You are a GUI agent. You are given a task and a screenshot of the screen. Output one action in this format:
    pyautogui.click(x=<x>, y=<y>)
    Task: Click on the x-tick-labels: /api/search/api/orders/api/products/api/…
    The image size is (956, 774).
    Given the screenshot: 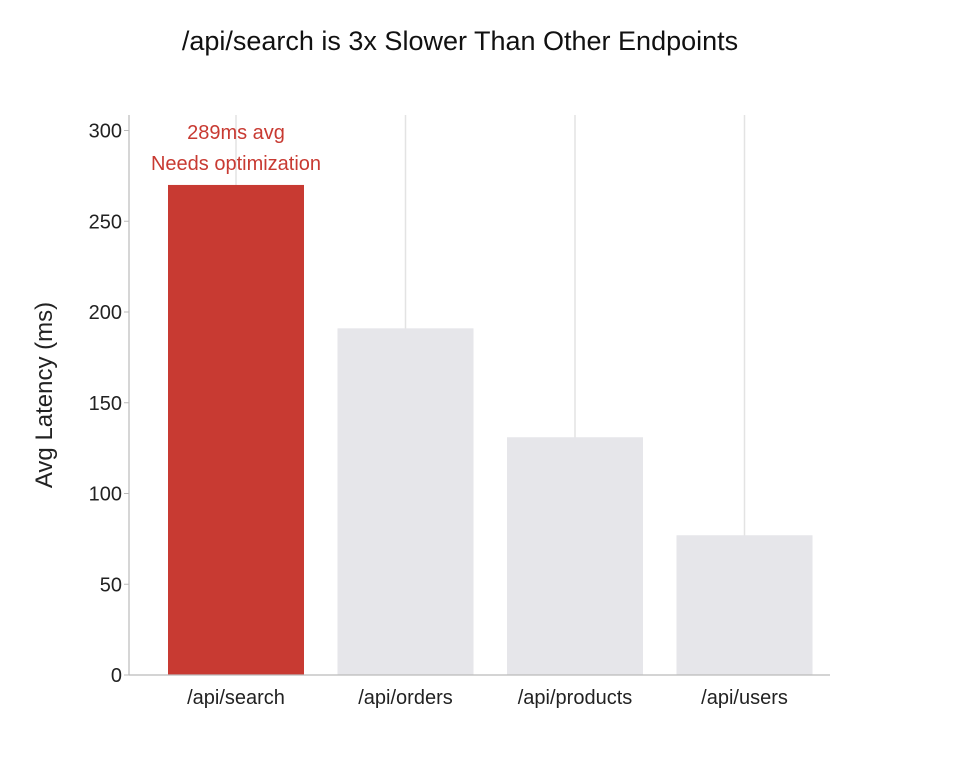 What is the action you would take?
    pyautogui.click(x=487, y=698)
    